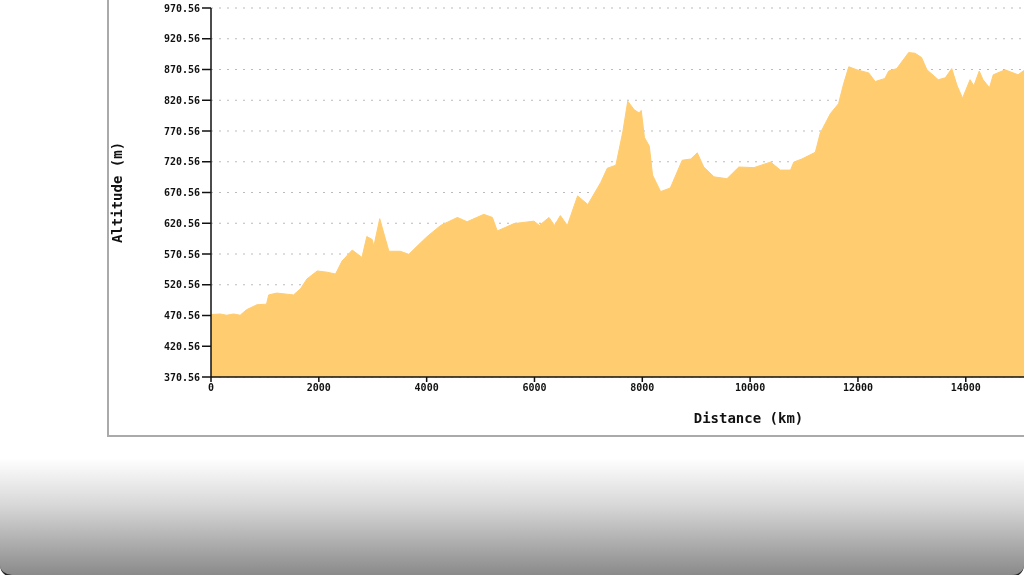 Image resolution: width=1024 pixels, height=575 pixels. What do you see at coordinates (181, 316) in the screenshot?
I see `y-tick-label: 470.56` at bounding box center [181, 316].